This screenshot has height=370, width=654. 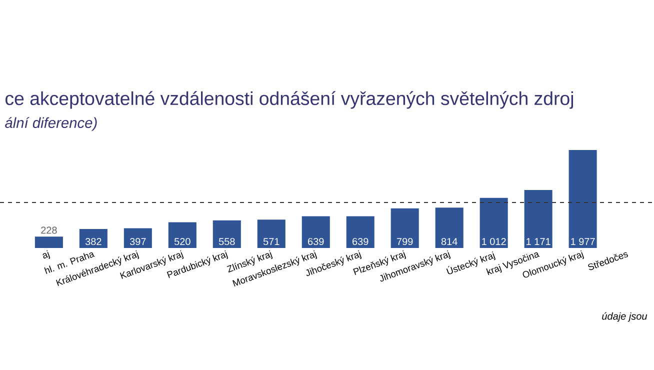 What do you see at coordinates (289, 100) in the screenshot?
I see `chart-title: ce akceptovatelné vzdálenosti odnášení vyřazených světelných zdroj` at bounding box center [289, 100].